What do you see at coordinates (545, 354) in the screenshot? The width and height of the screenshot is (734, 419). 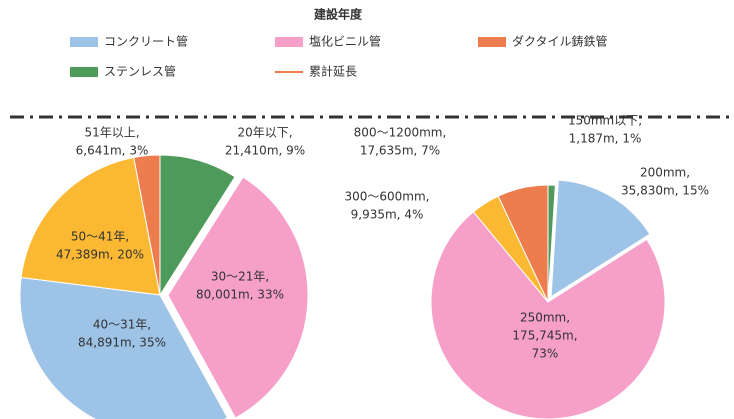 I see `slice-label: 73%` at bounding box center [545, 354].